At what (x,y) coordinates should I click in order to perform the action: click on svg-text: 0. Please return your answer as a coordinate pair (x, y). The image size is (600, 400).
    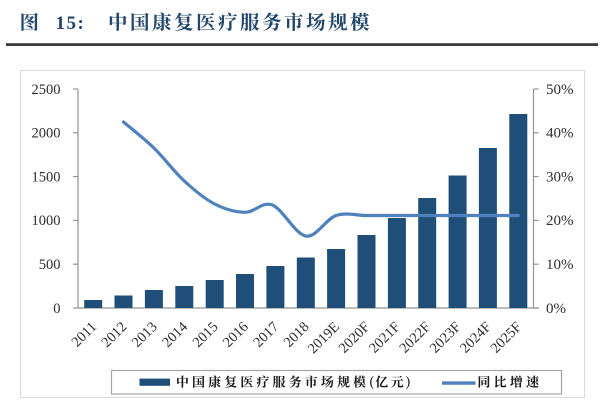
    Looking at the image, I should click on (56, 309).